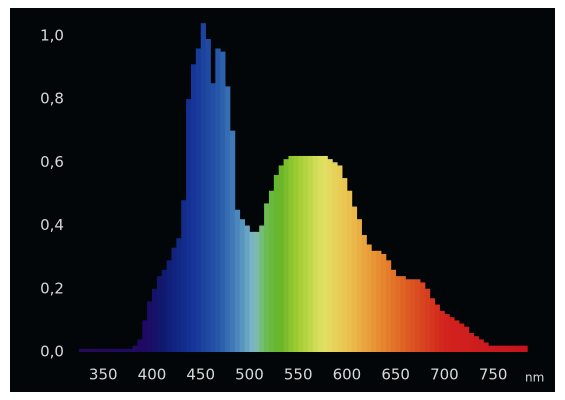  Describe the element at coordinates (395, 375) in the screenshot. I see `x-tick-label: 650` at that location.